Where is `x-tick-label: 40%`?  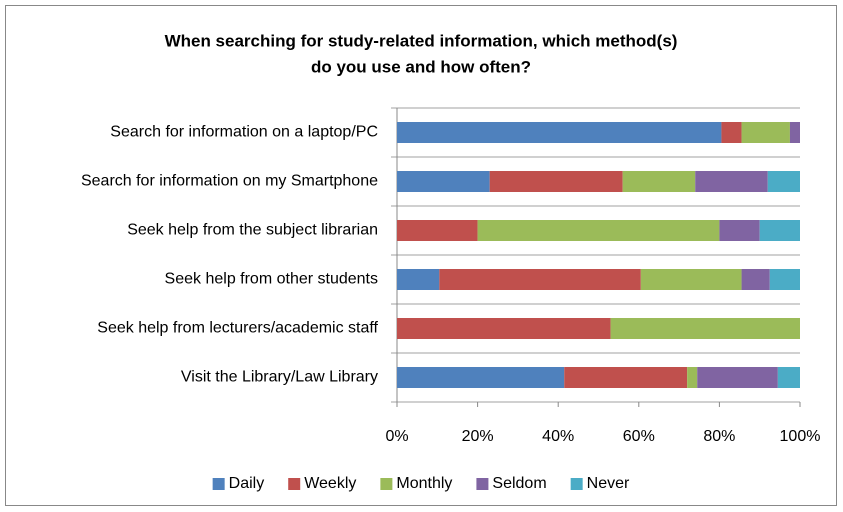
x-tick-label: 40% is located at coordinates (558, 436).